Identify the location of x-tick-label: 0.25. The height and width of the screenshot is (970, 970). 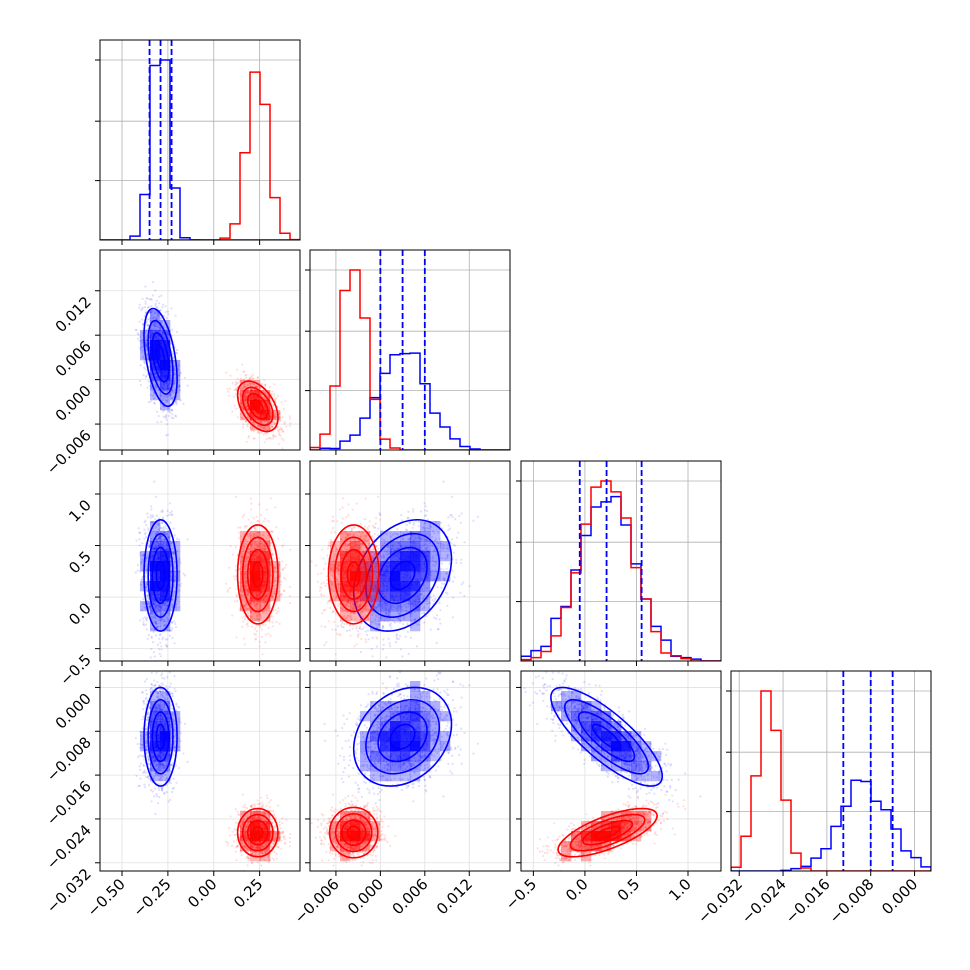
(248, 893).